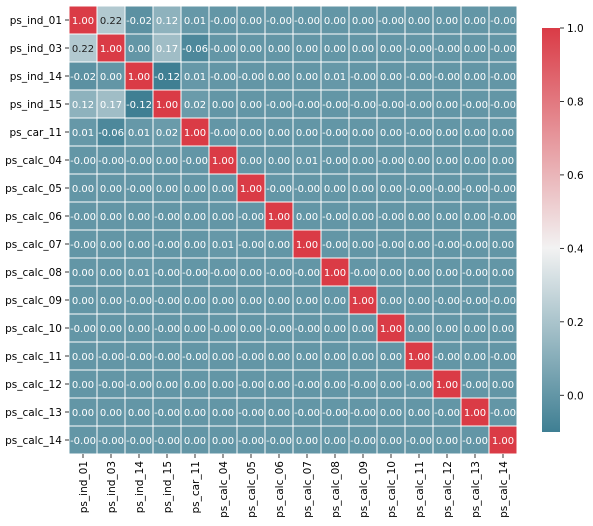  What do you see at coordinates (575, 396) in the screenshot?
I see `colorbar-tick-label: 0.0` at bounding box center [575, 396].